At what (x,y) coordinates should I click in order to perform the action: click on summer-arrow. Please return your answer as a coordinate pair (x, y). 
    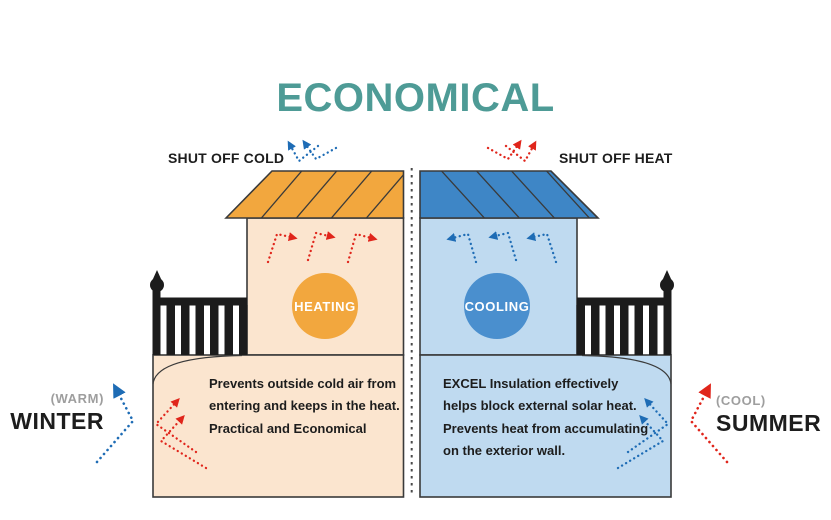
    Looking at the image, I should click on (709, 423).